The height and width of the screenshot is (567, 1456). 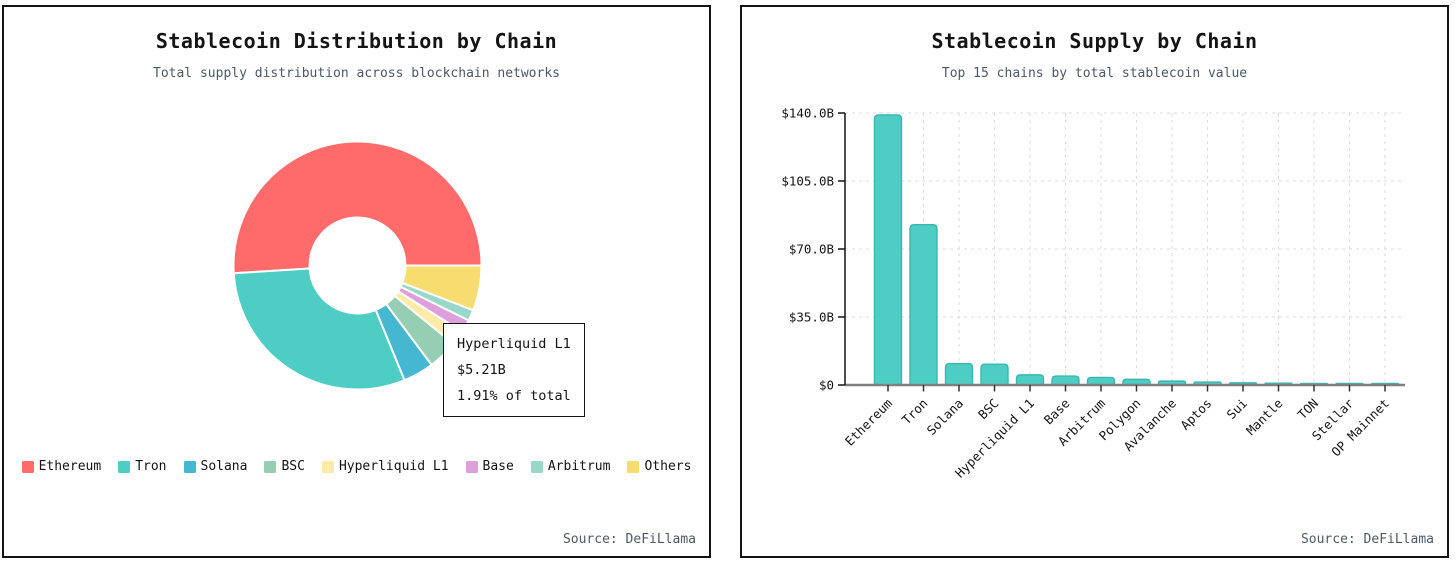 I want to click on bar-hyperliquid-l1, so click(x=1030, y=380).